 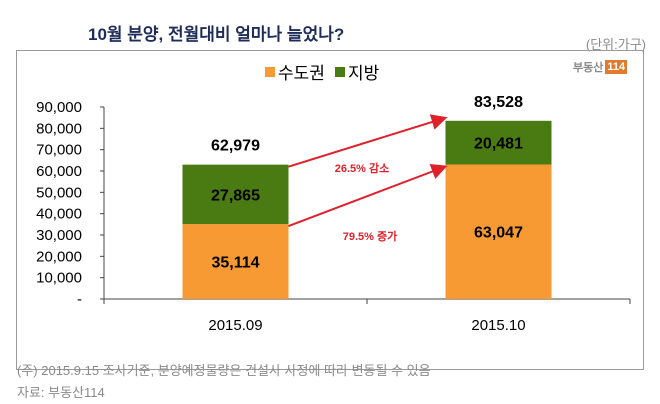 I want to click on legend-label: 수도권, so click(x=301, y=73).